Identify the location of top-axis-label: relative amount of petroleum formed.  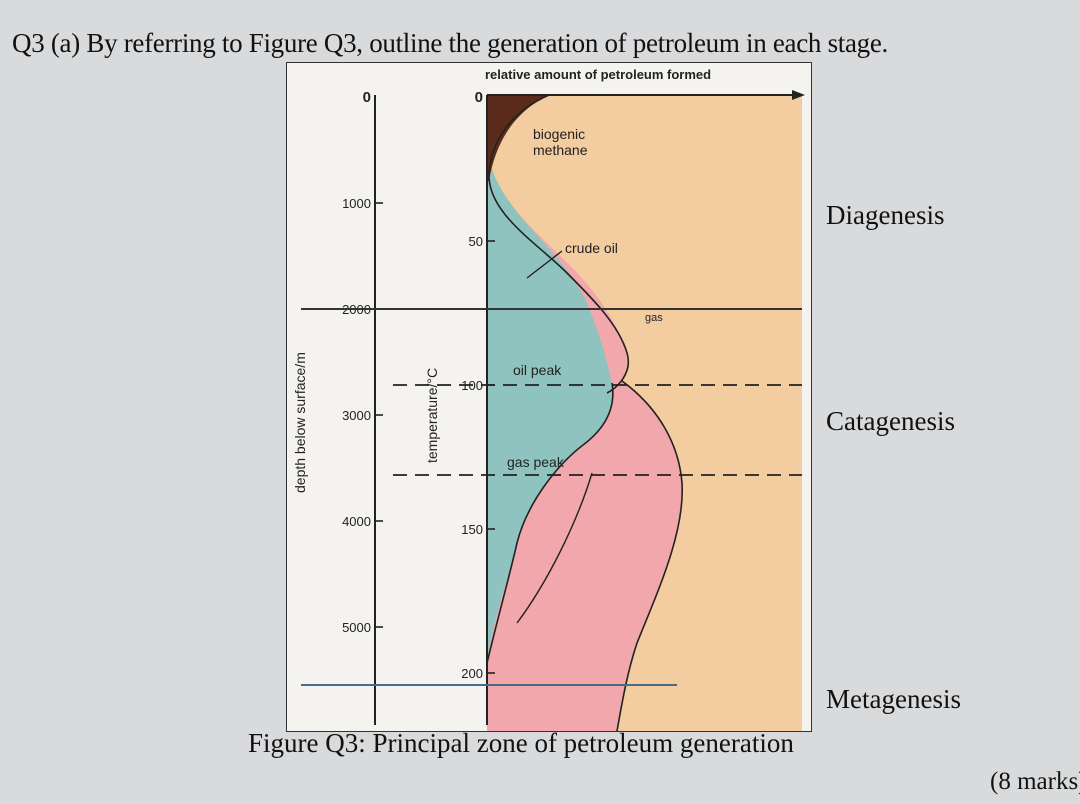
(598, 74).